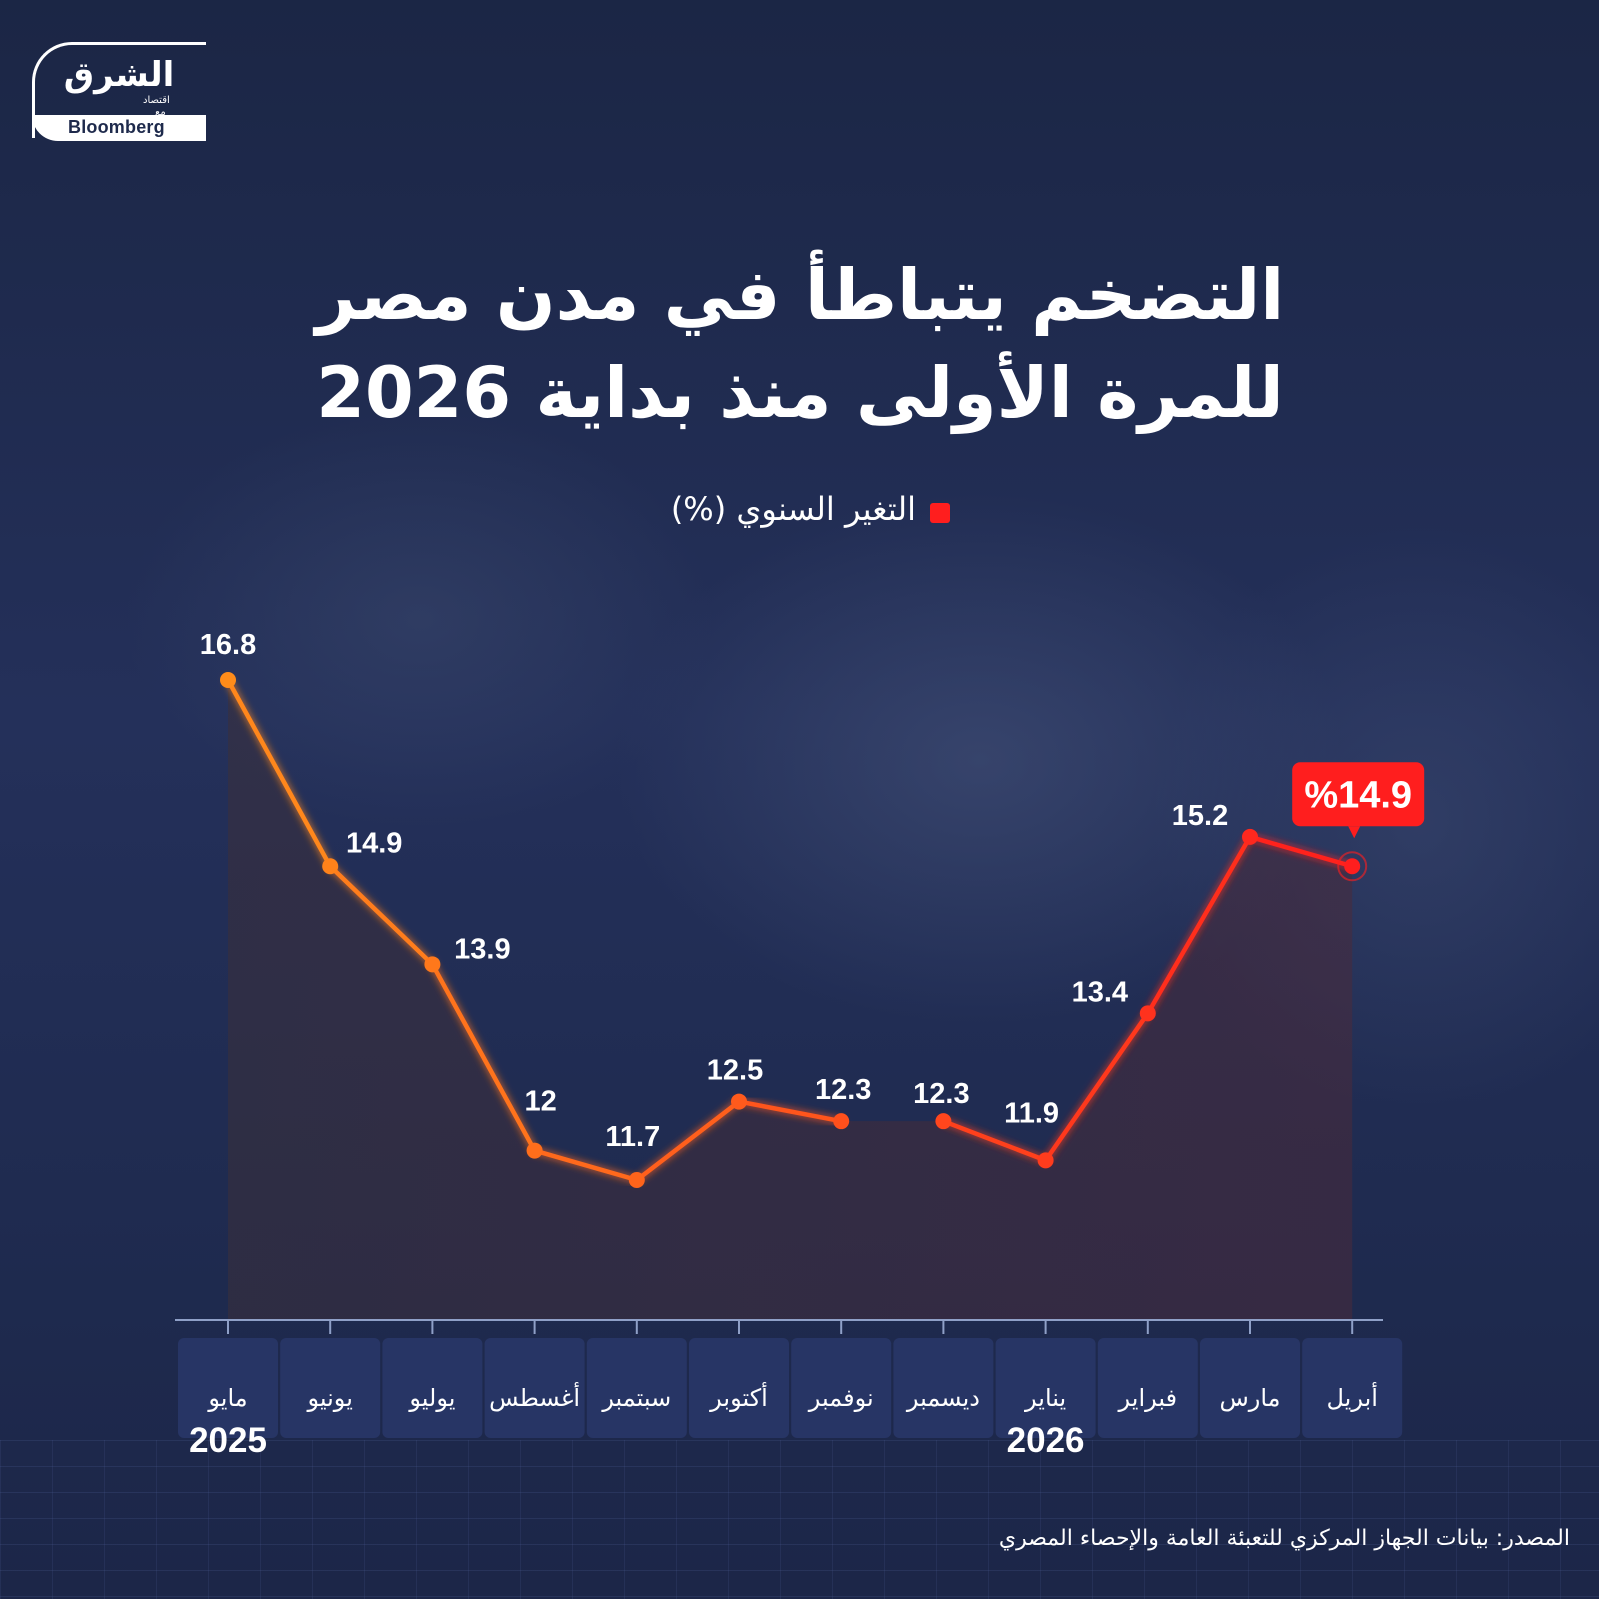  Describe the element at coordinates (374, 843) in the screenshot. I see `data-label: 14.9` at that location.